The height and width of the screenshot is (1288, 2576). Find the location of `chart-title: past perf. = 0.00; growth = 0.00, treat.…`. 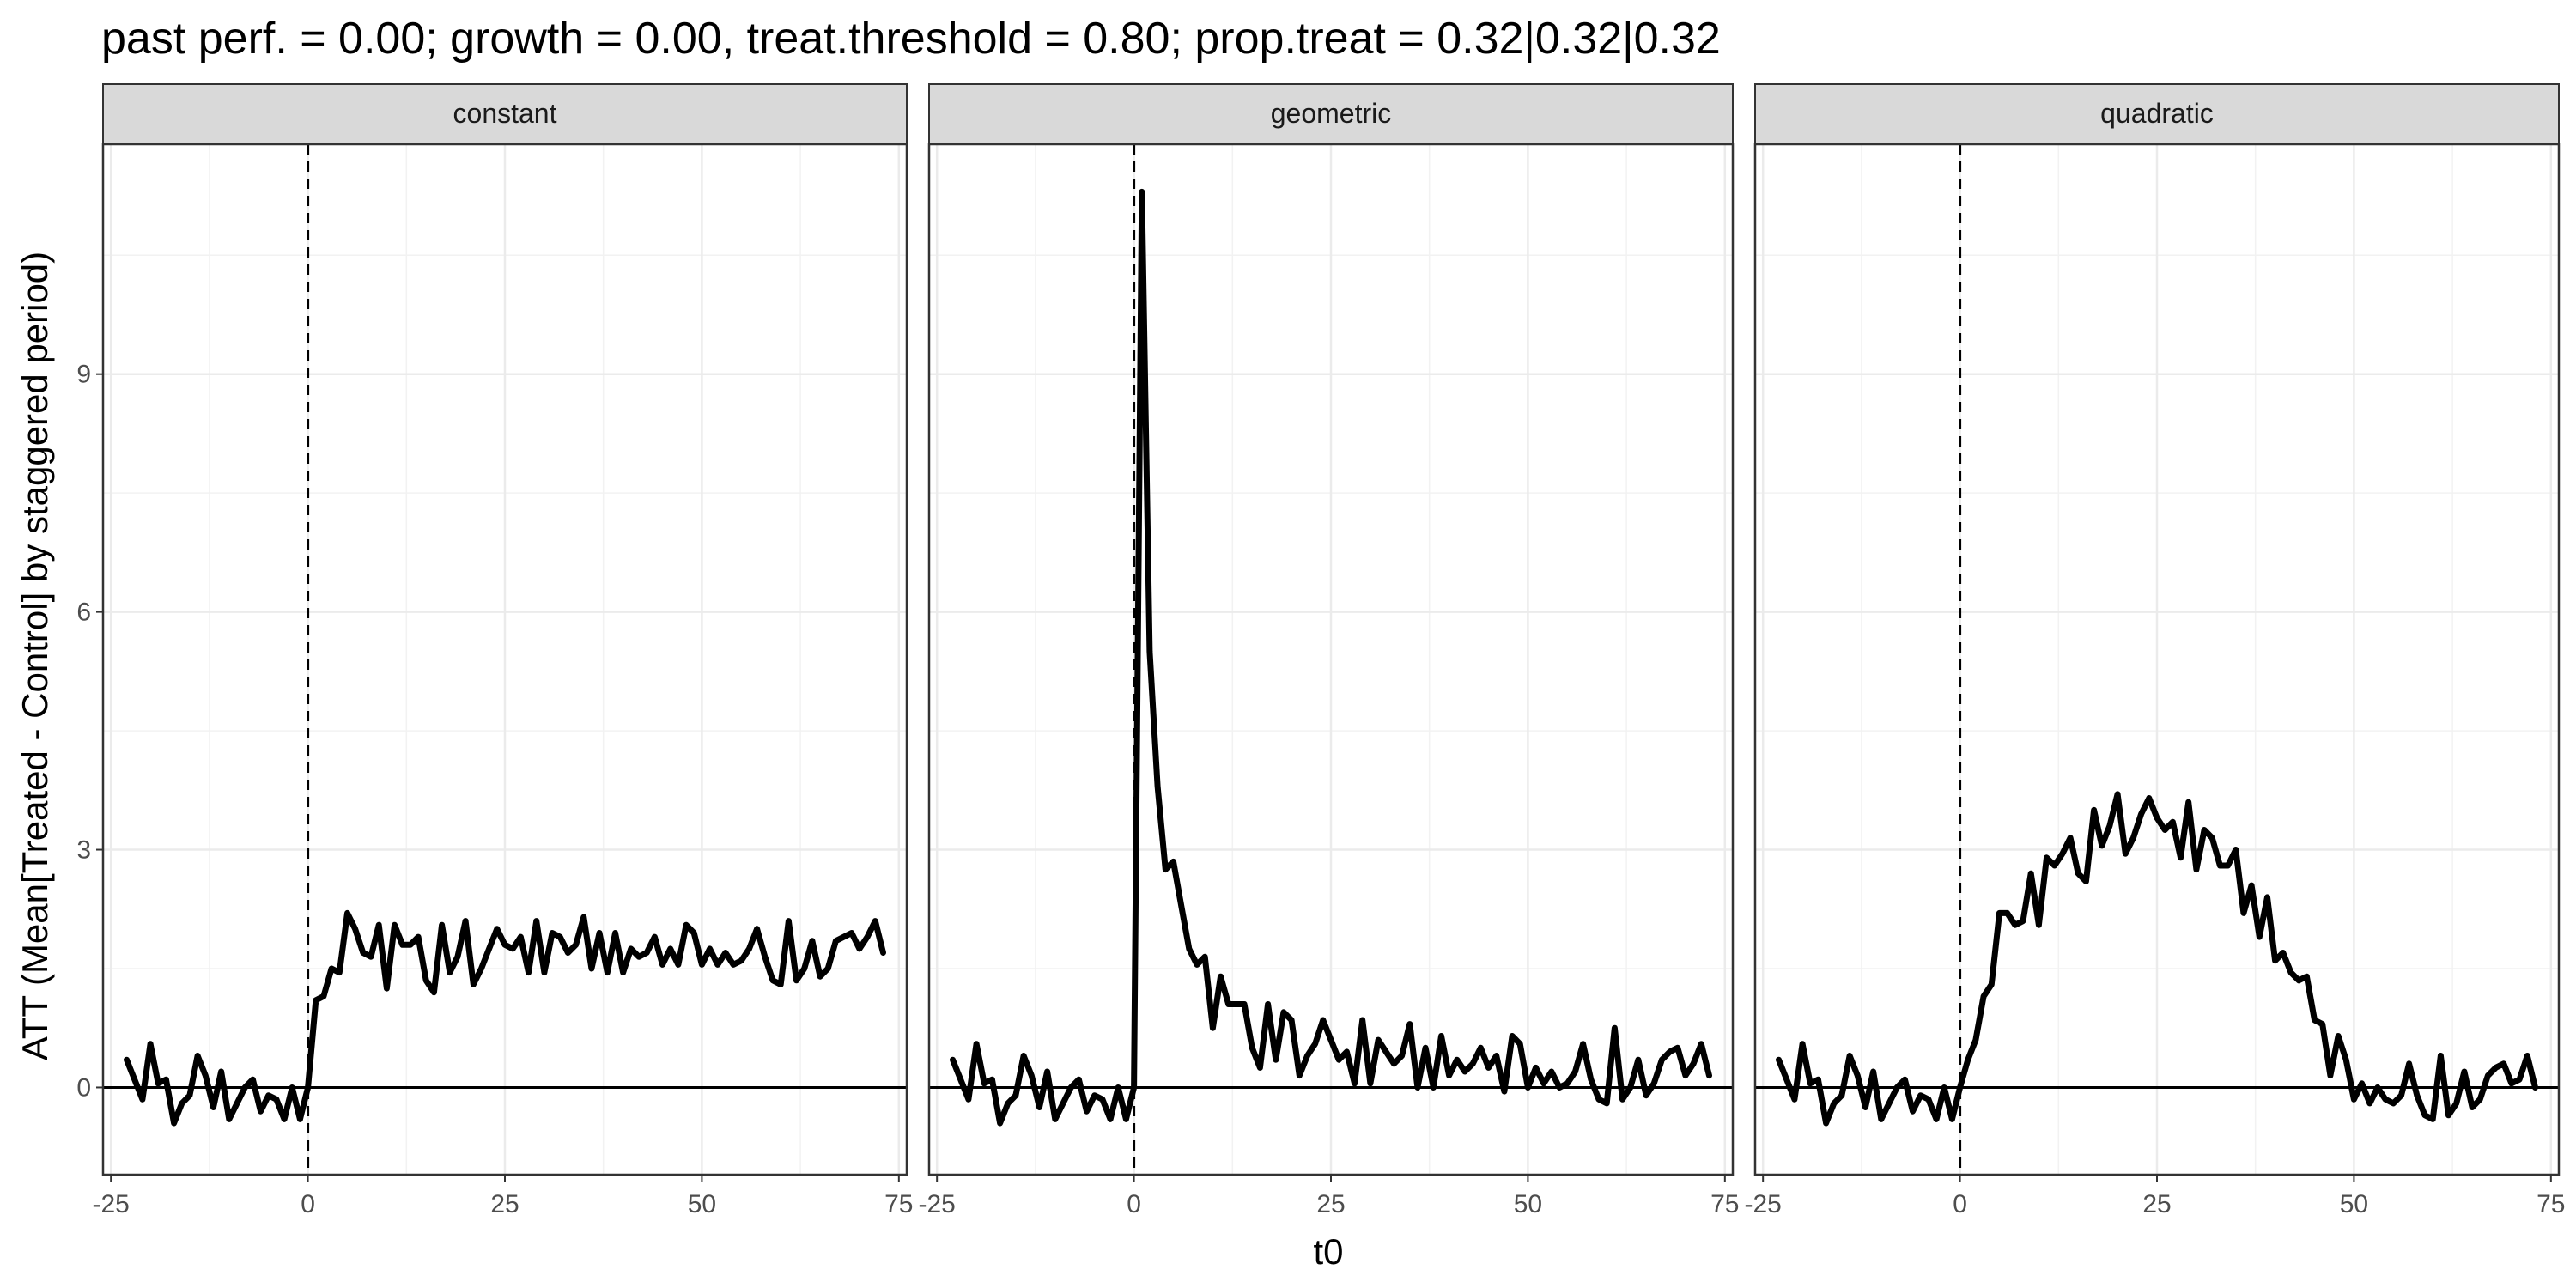

chart-title: past perf. = 0.00; growth = 0.00, treat.… is located at coordinates (911, 39).